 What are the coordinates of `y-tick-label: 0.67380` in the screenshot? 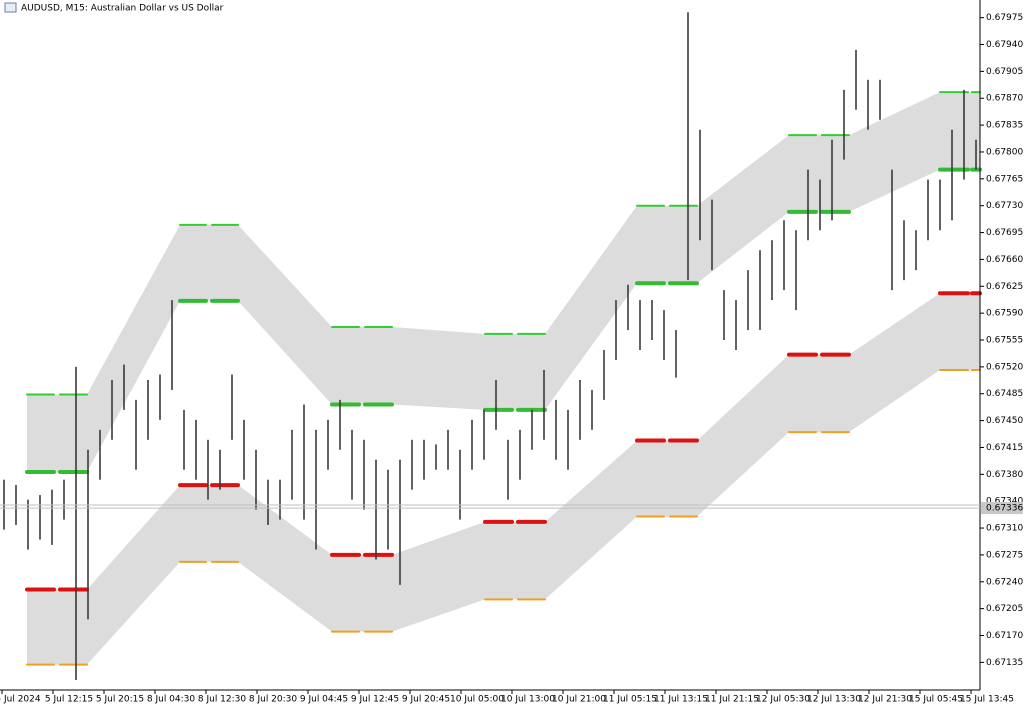 It's located at (1004, 475).